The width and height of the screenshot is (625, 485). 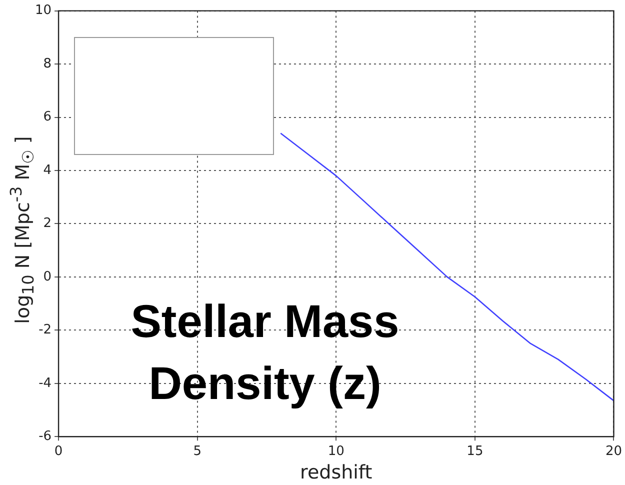 What do you see at coordinates (45, 383) in the screenshot?
I see `y-tick-label: -4` at bounding box center [45, 383].